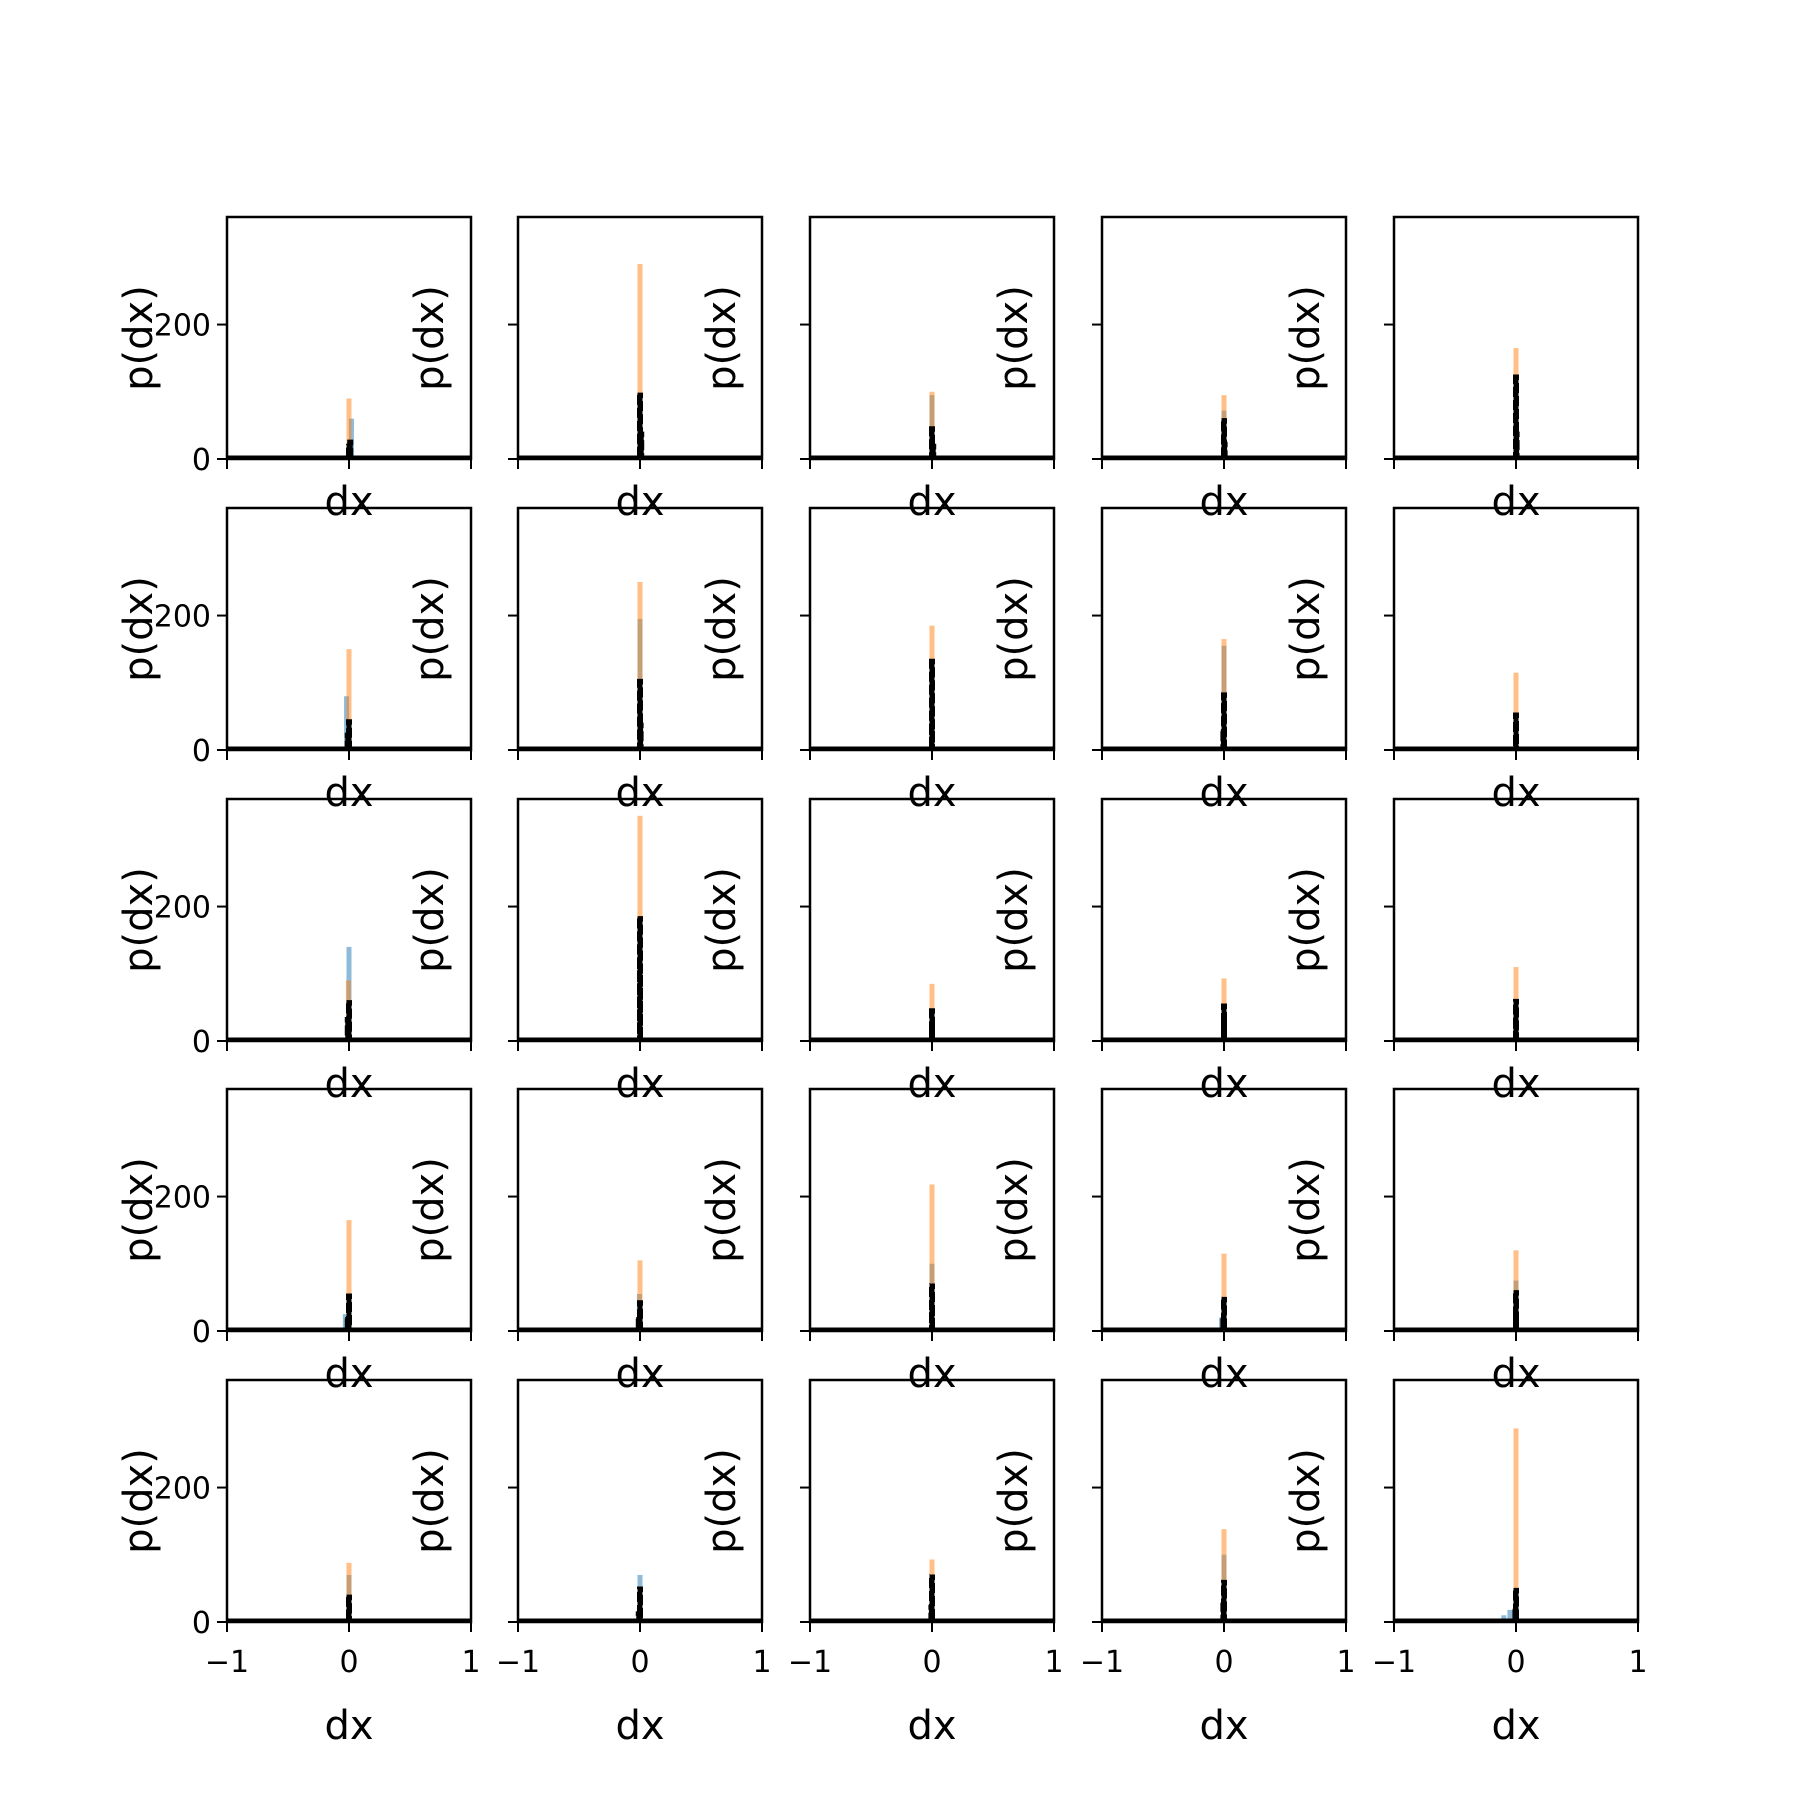  Describe the element at coordinates (1169, 1242) in the screenshot. I see `panel-r4-c4: dx p(dx)` at that location.